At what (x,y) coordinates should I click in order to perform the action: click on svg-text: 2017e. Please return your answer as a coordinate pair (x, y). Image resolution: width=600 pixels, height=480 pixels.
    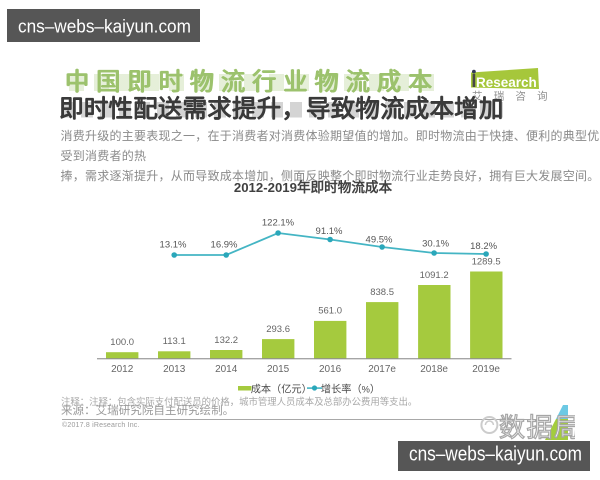
    Looking at the image, I should click on (382, 369).